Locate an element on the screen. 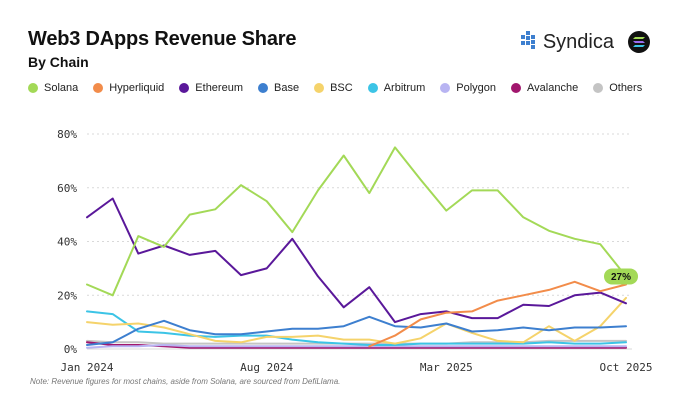 This screenshot has height=407, width=680. legend-item-hyperliquid: Hyperliquid is located at coordinates (128, 88).